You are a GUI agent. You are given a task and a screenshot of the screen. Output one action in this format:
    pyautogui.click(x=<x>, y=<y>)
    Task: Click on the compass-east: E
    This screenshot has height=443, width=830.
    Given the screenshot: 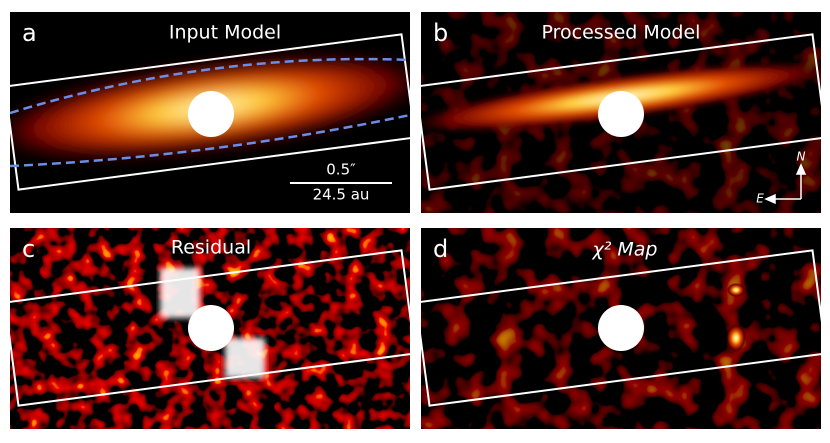 What is the action you would take?
    pyautogui.click(x=760, y=199)
    